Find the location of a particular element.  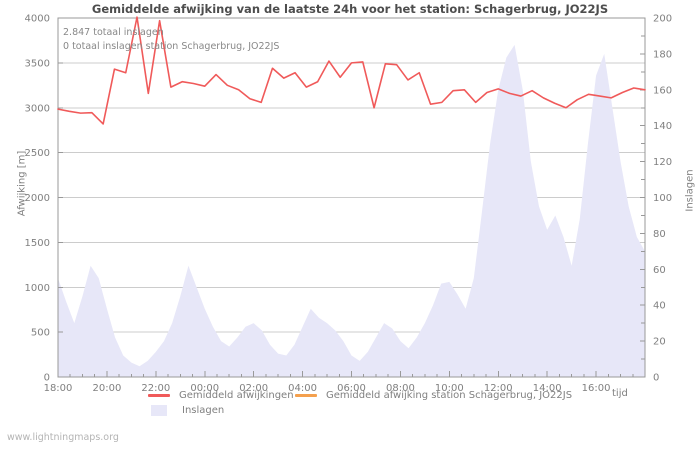

y-axis-left-tick-label: 3500 is located at coordinates (37, 63).